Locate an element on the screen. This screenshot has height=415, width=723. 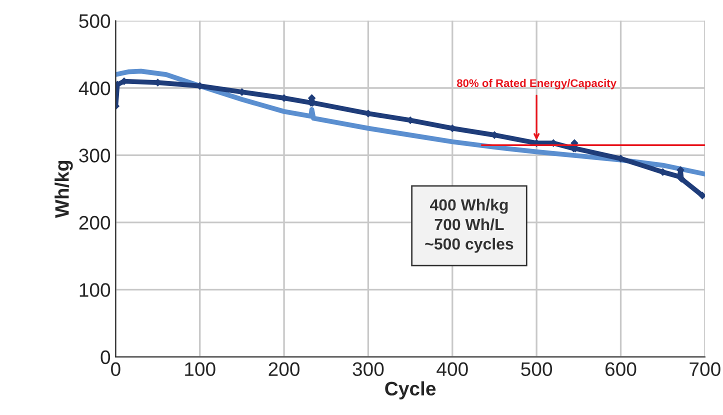
y-tick-label: 0 is located at coordinates (105, 357).